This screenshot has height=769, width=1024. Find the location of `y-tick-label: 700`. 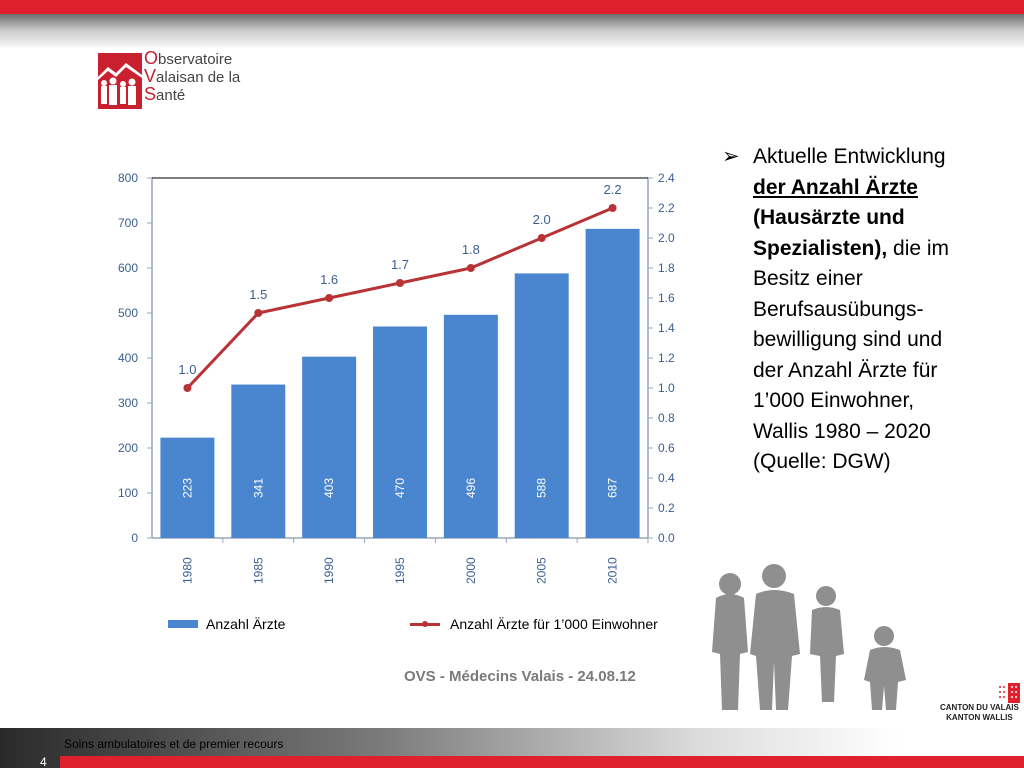

y-tick-label: 700 is located at coordinates (128, 223).